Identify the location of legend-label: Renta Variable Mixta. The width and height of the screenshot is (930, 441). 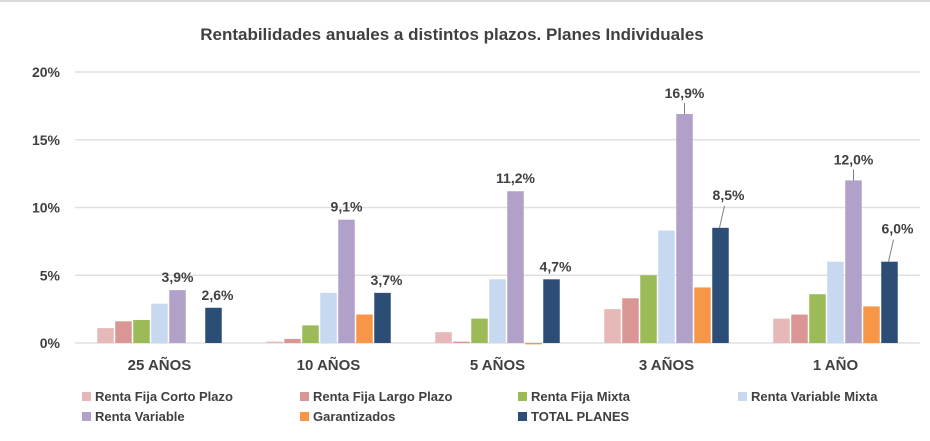
(814, 396).